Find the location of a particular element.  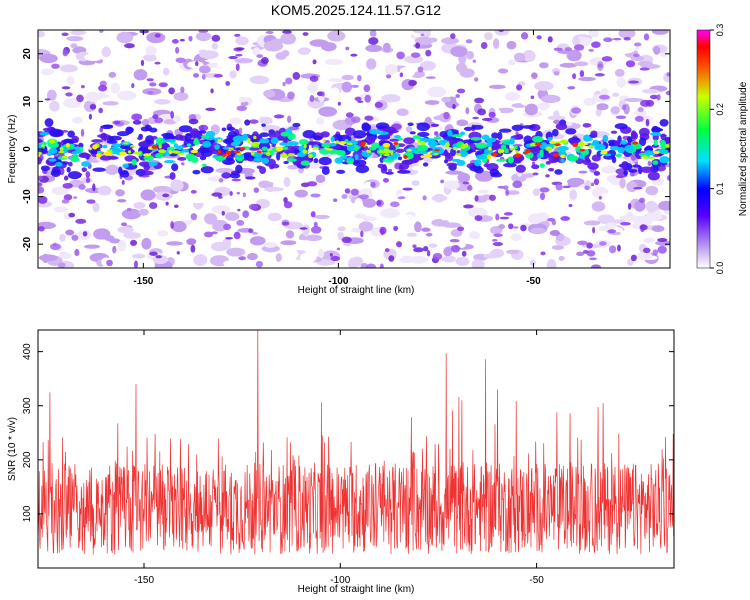

colorbar-ticks: 0.0 0.1 0.2 0.3 is located at coordinates (717, 149).